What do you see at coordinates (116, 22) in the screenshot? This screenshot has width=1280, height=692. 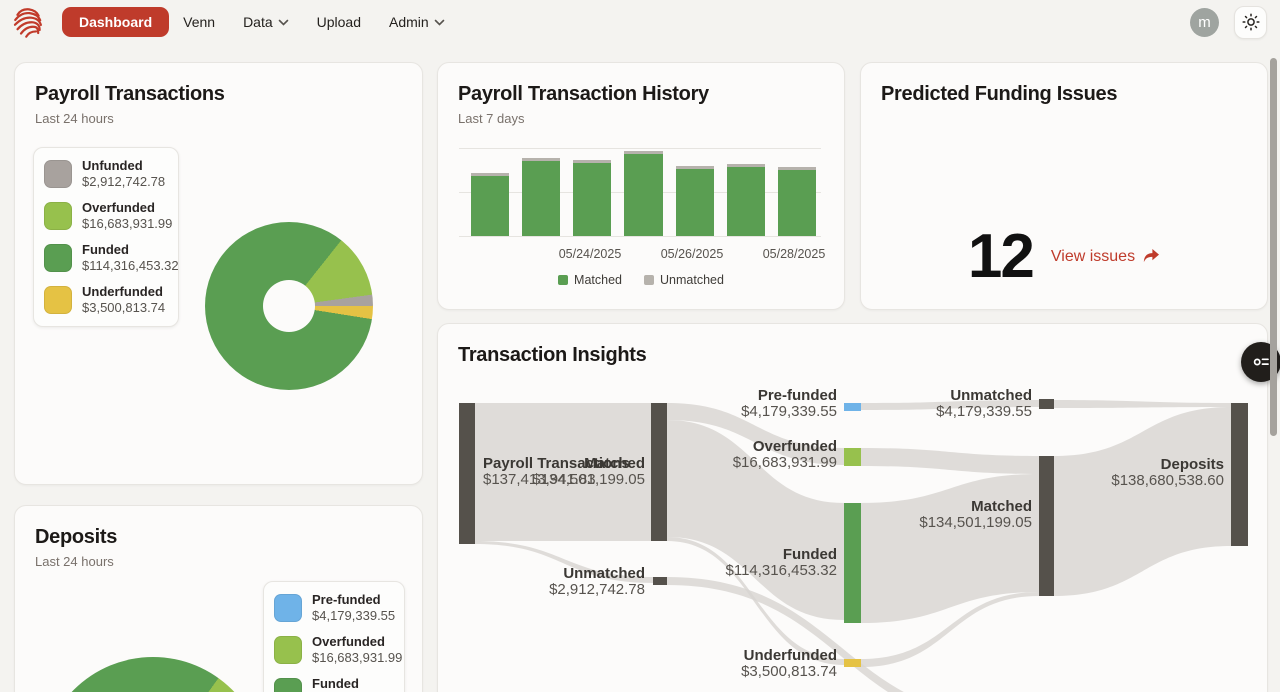 I see `nav-item-dashboard: Dashboard` at bounding box center [116, 22].